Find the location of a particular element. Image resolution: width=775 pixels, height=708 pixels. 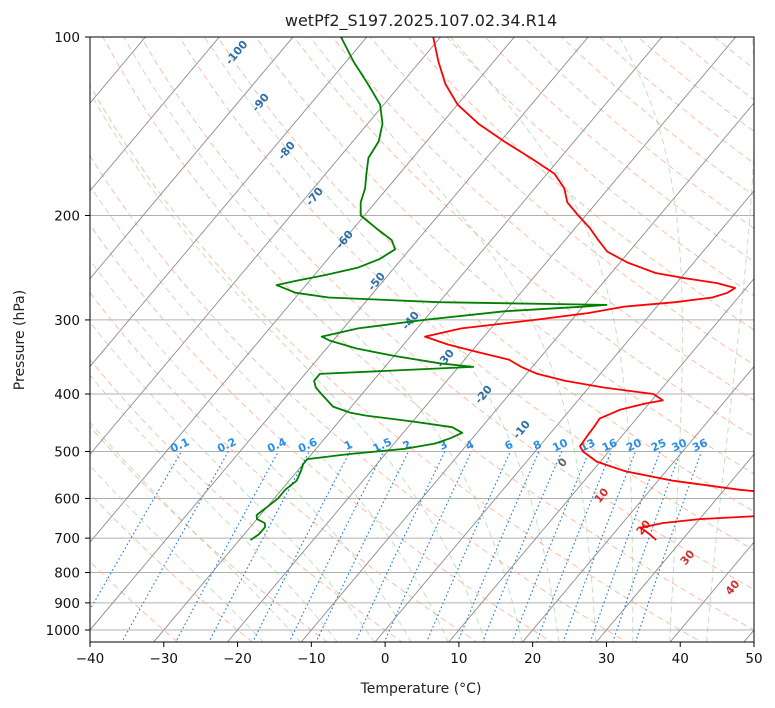

mixing-ratio-label: 16 is located at coordinates (610, 445).